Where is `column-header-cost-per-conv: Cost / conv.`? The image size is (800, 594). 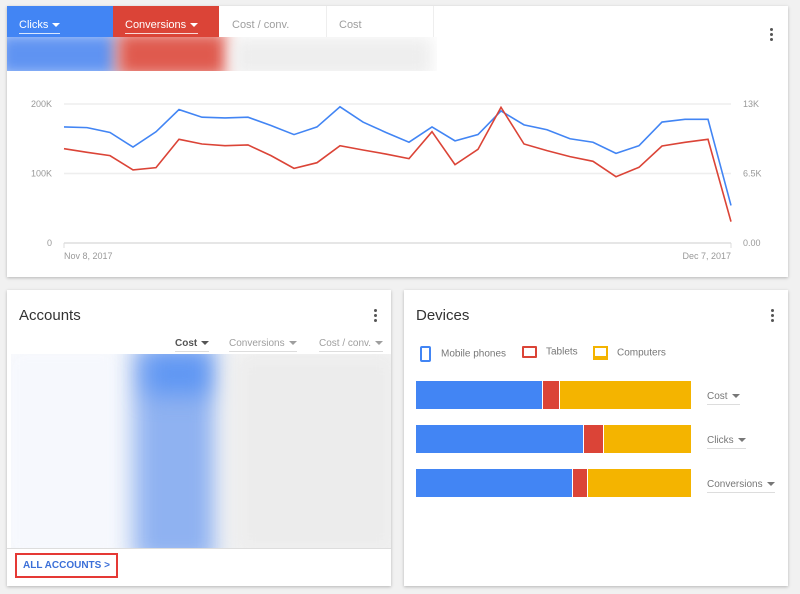 column-header-cost-per-conv: Cost / conv. is located at coordinates (351, 345).